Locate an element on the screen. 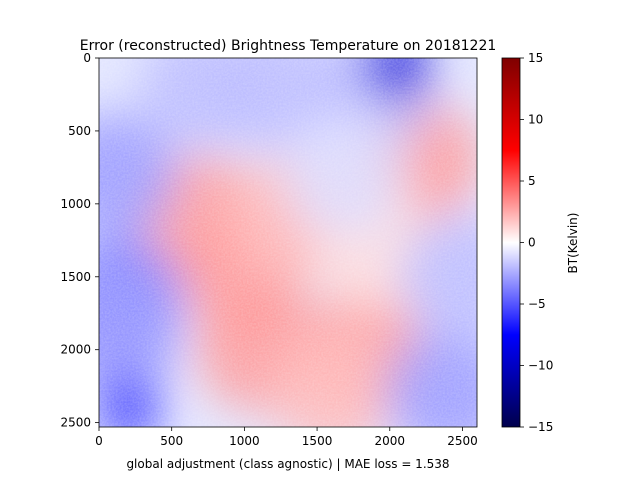 The height and width of the screenshot is (480, 640). colorbar: 15 10 5 0 −5 −10 −15 BT(Kelvin) is located at coordinates (540, 242).